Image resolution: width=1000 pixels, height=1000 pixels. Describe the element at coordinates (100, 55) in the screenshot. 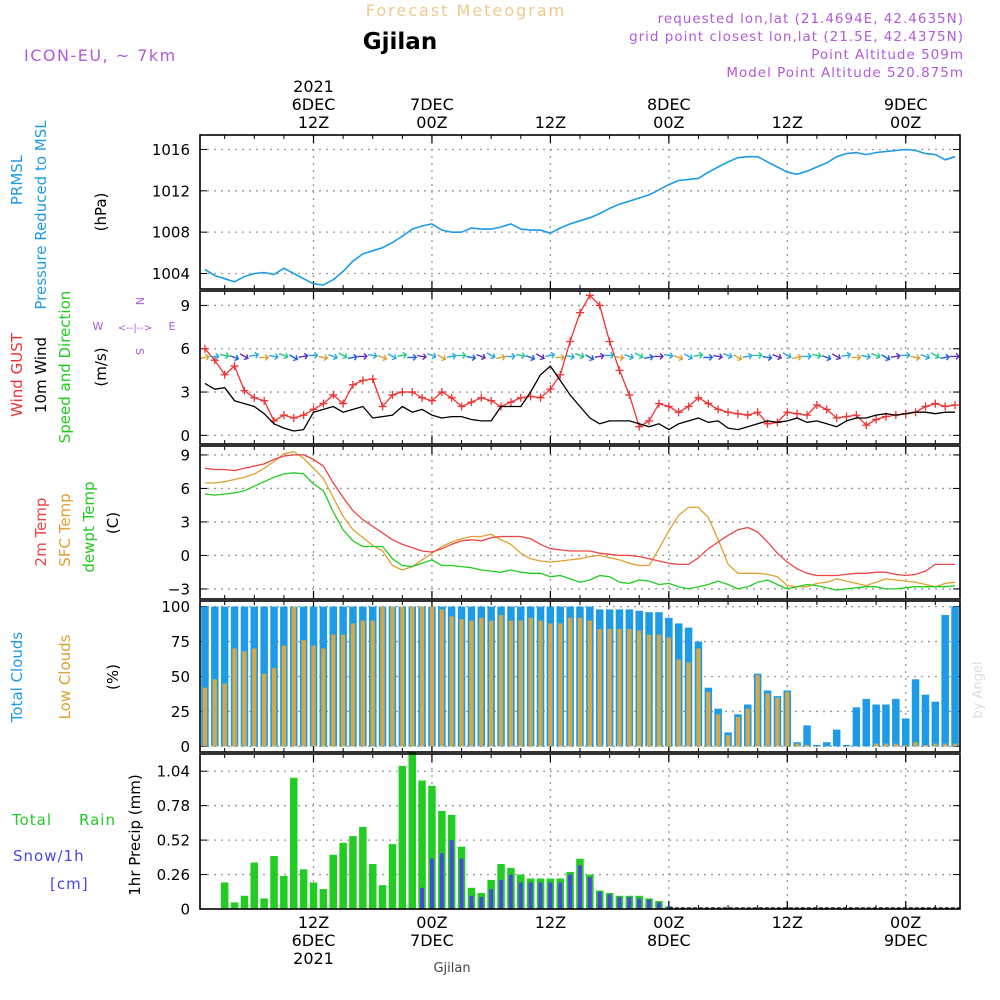

I see `model-label: ICON-EU, ~ 7km` at that location.